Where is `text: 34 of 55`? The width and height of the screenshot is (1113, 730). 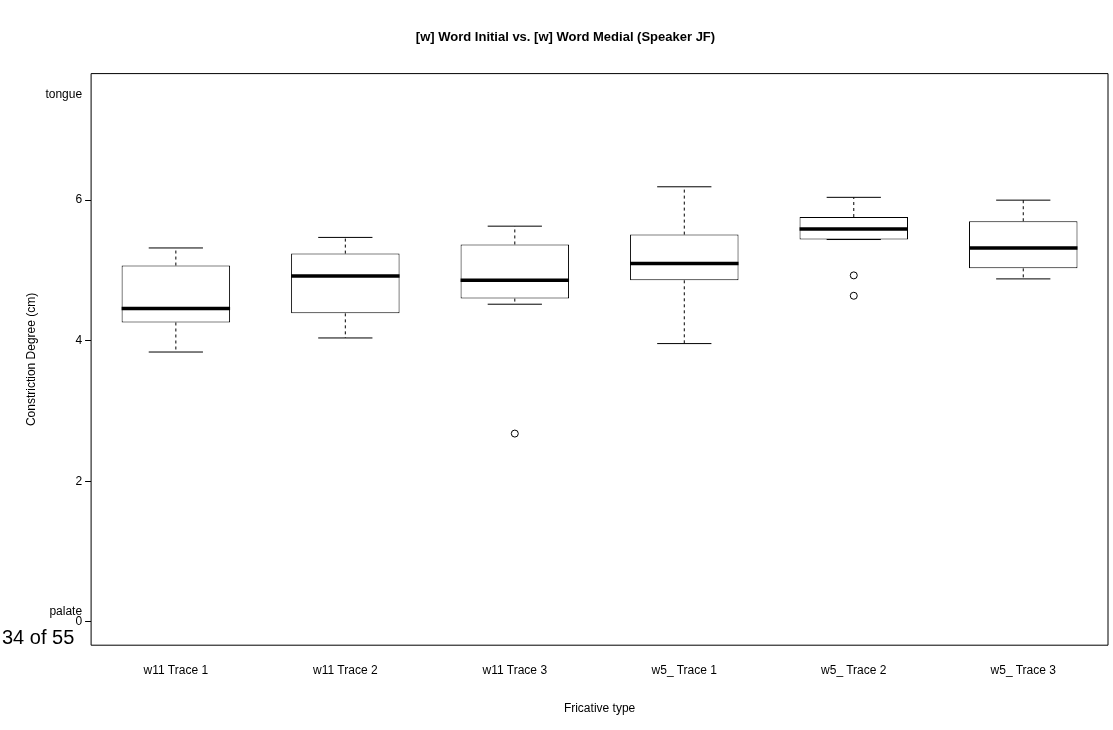 text: 34 of 55 is located at coordinates (38, 637).